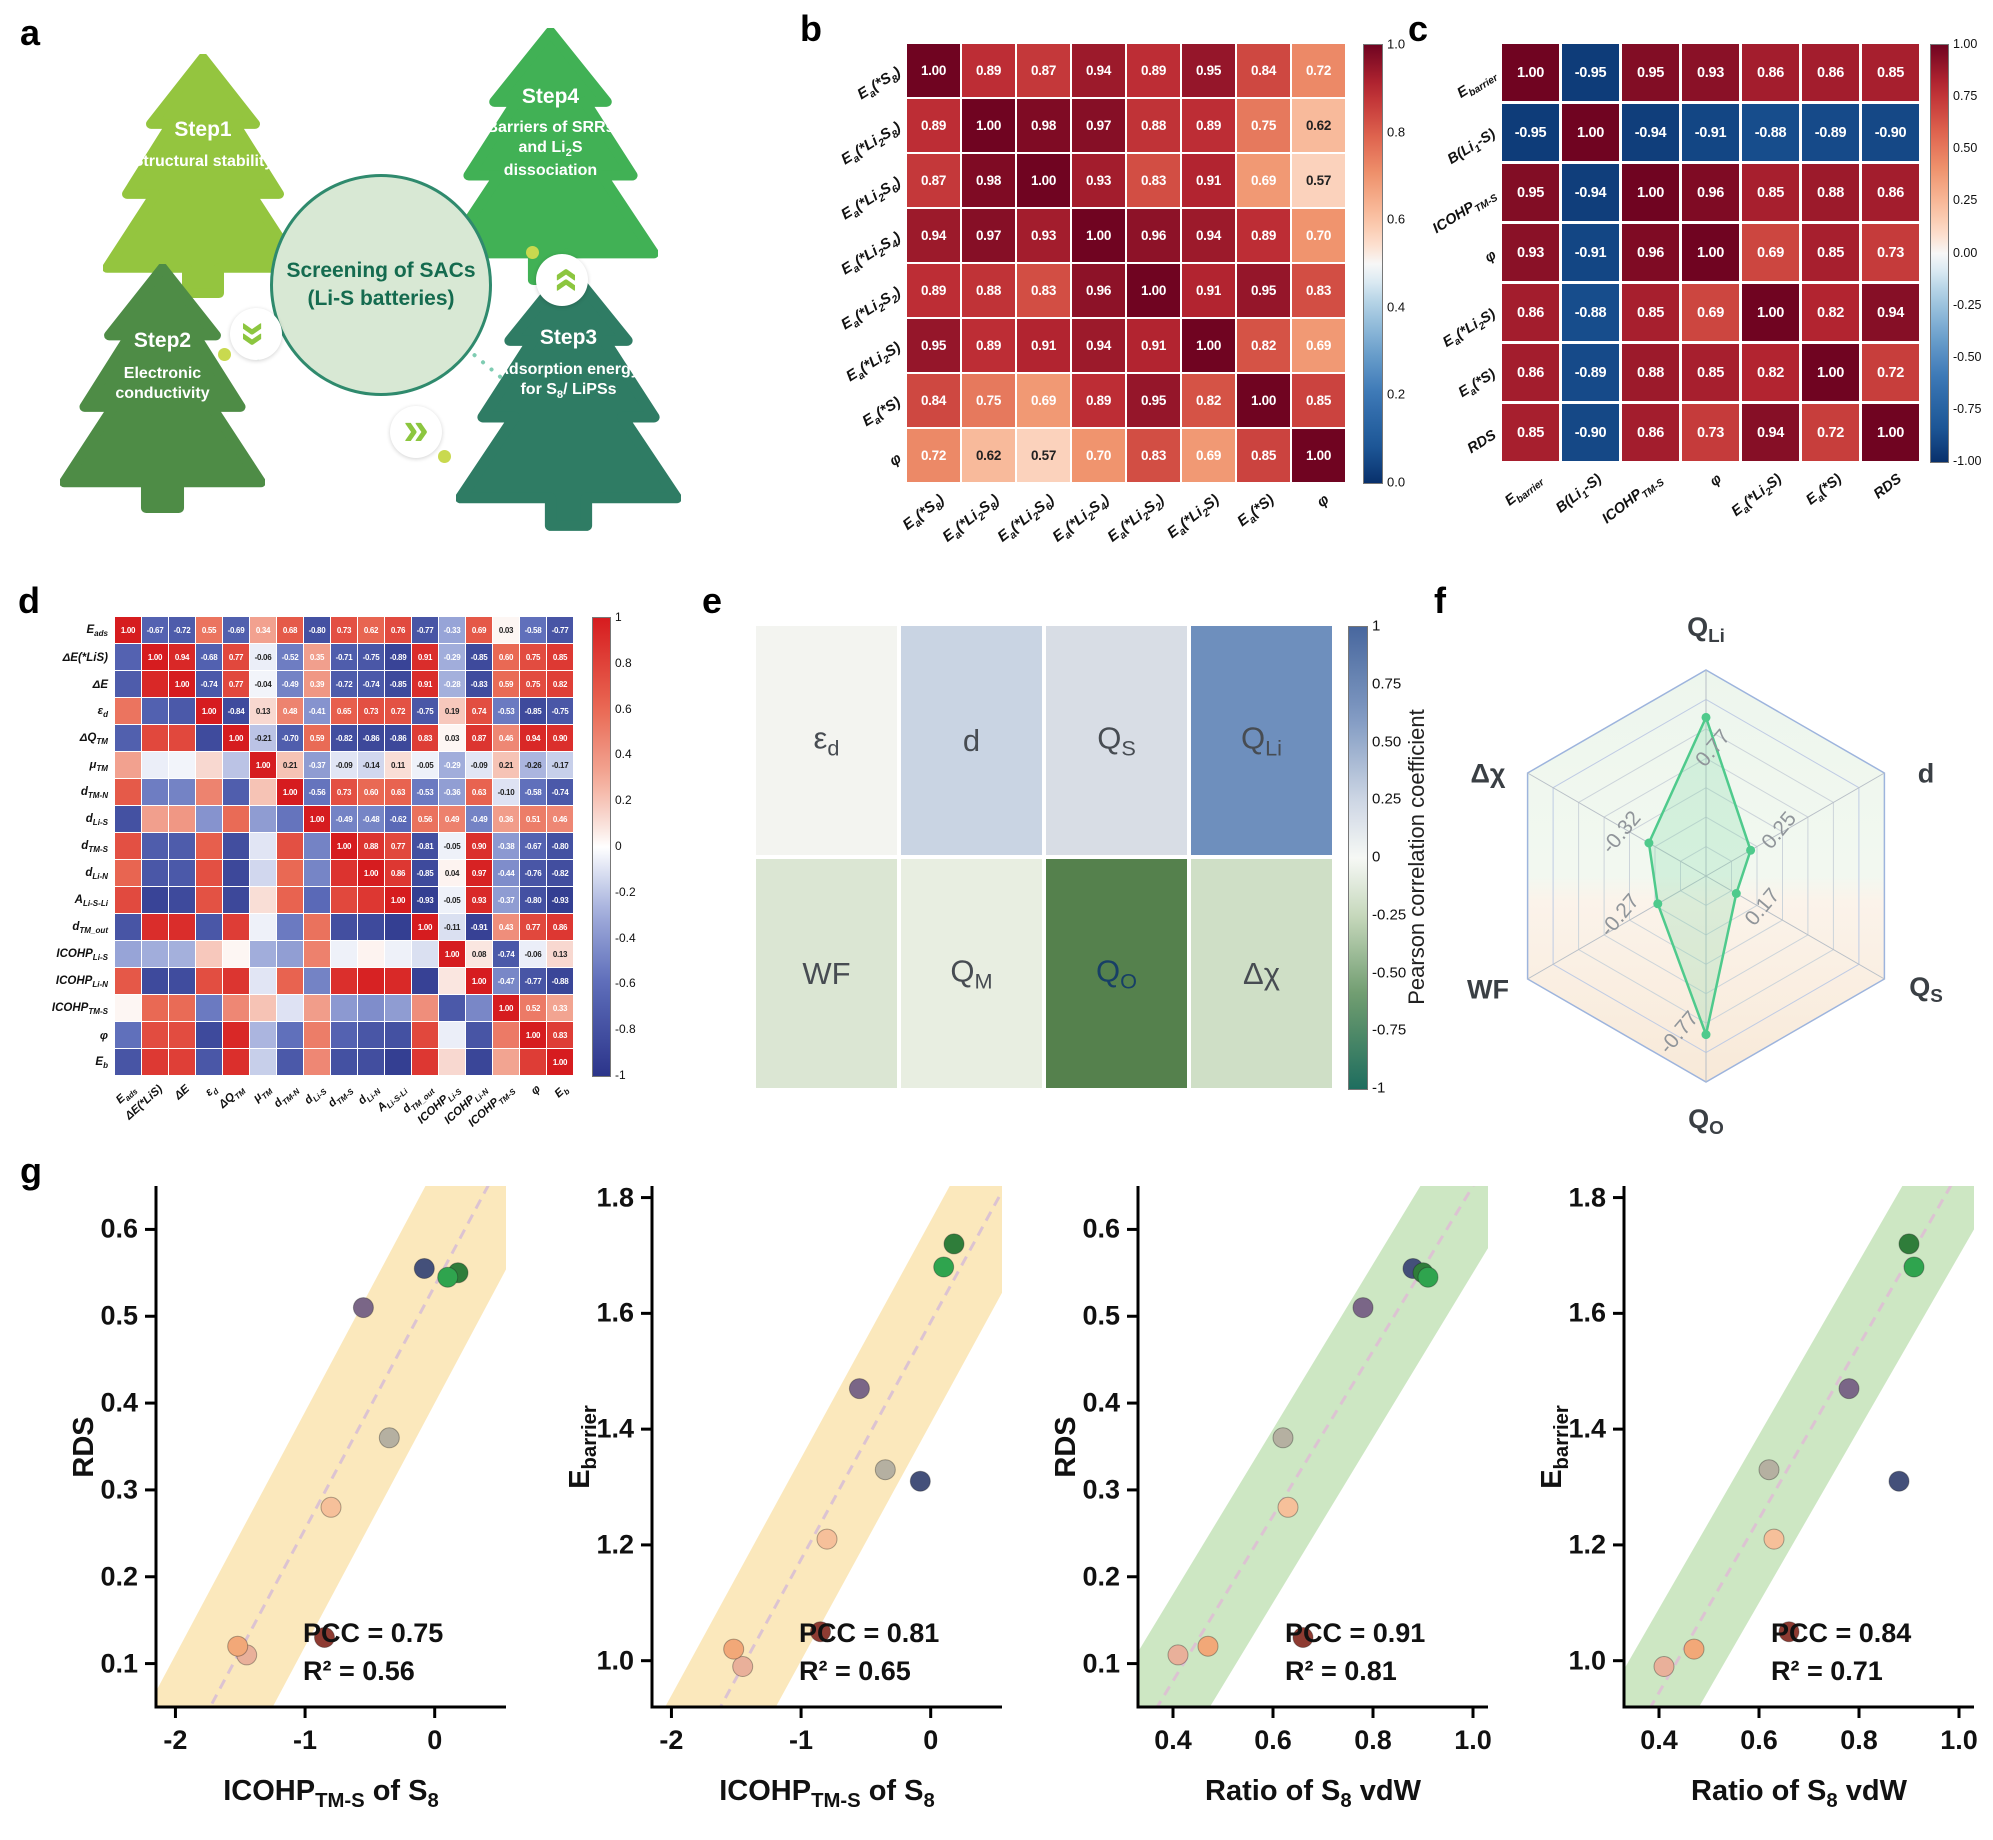  I want to click on heatmap-cell: -0.95, so click(1590, 72).